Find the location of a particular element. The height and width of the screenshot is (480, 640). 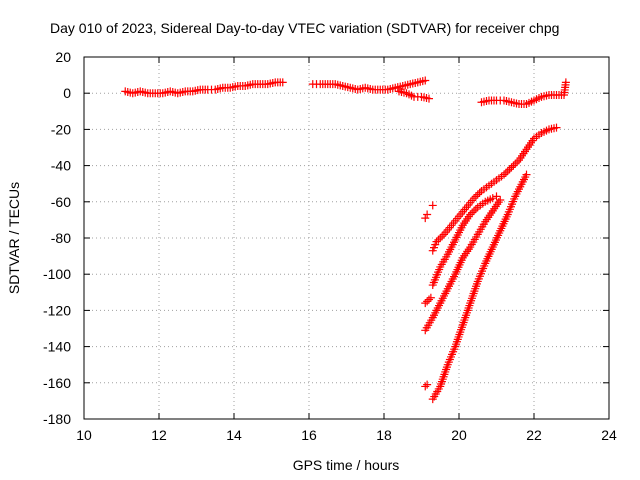

y-tick-label: 0 is located at coordinates (67, 93).